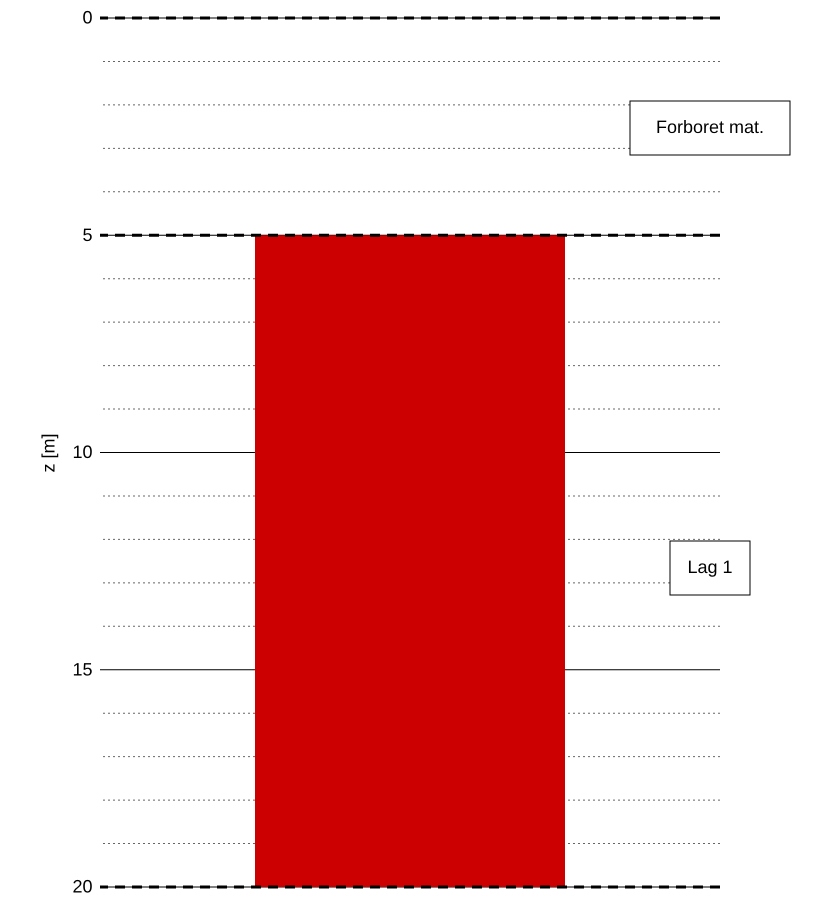 The image size is (818, 897). I want to click on y-tick-label: 15, so click(82, 669).